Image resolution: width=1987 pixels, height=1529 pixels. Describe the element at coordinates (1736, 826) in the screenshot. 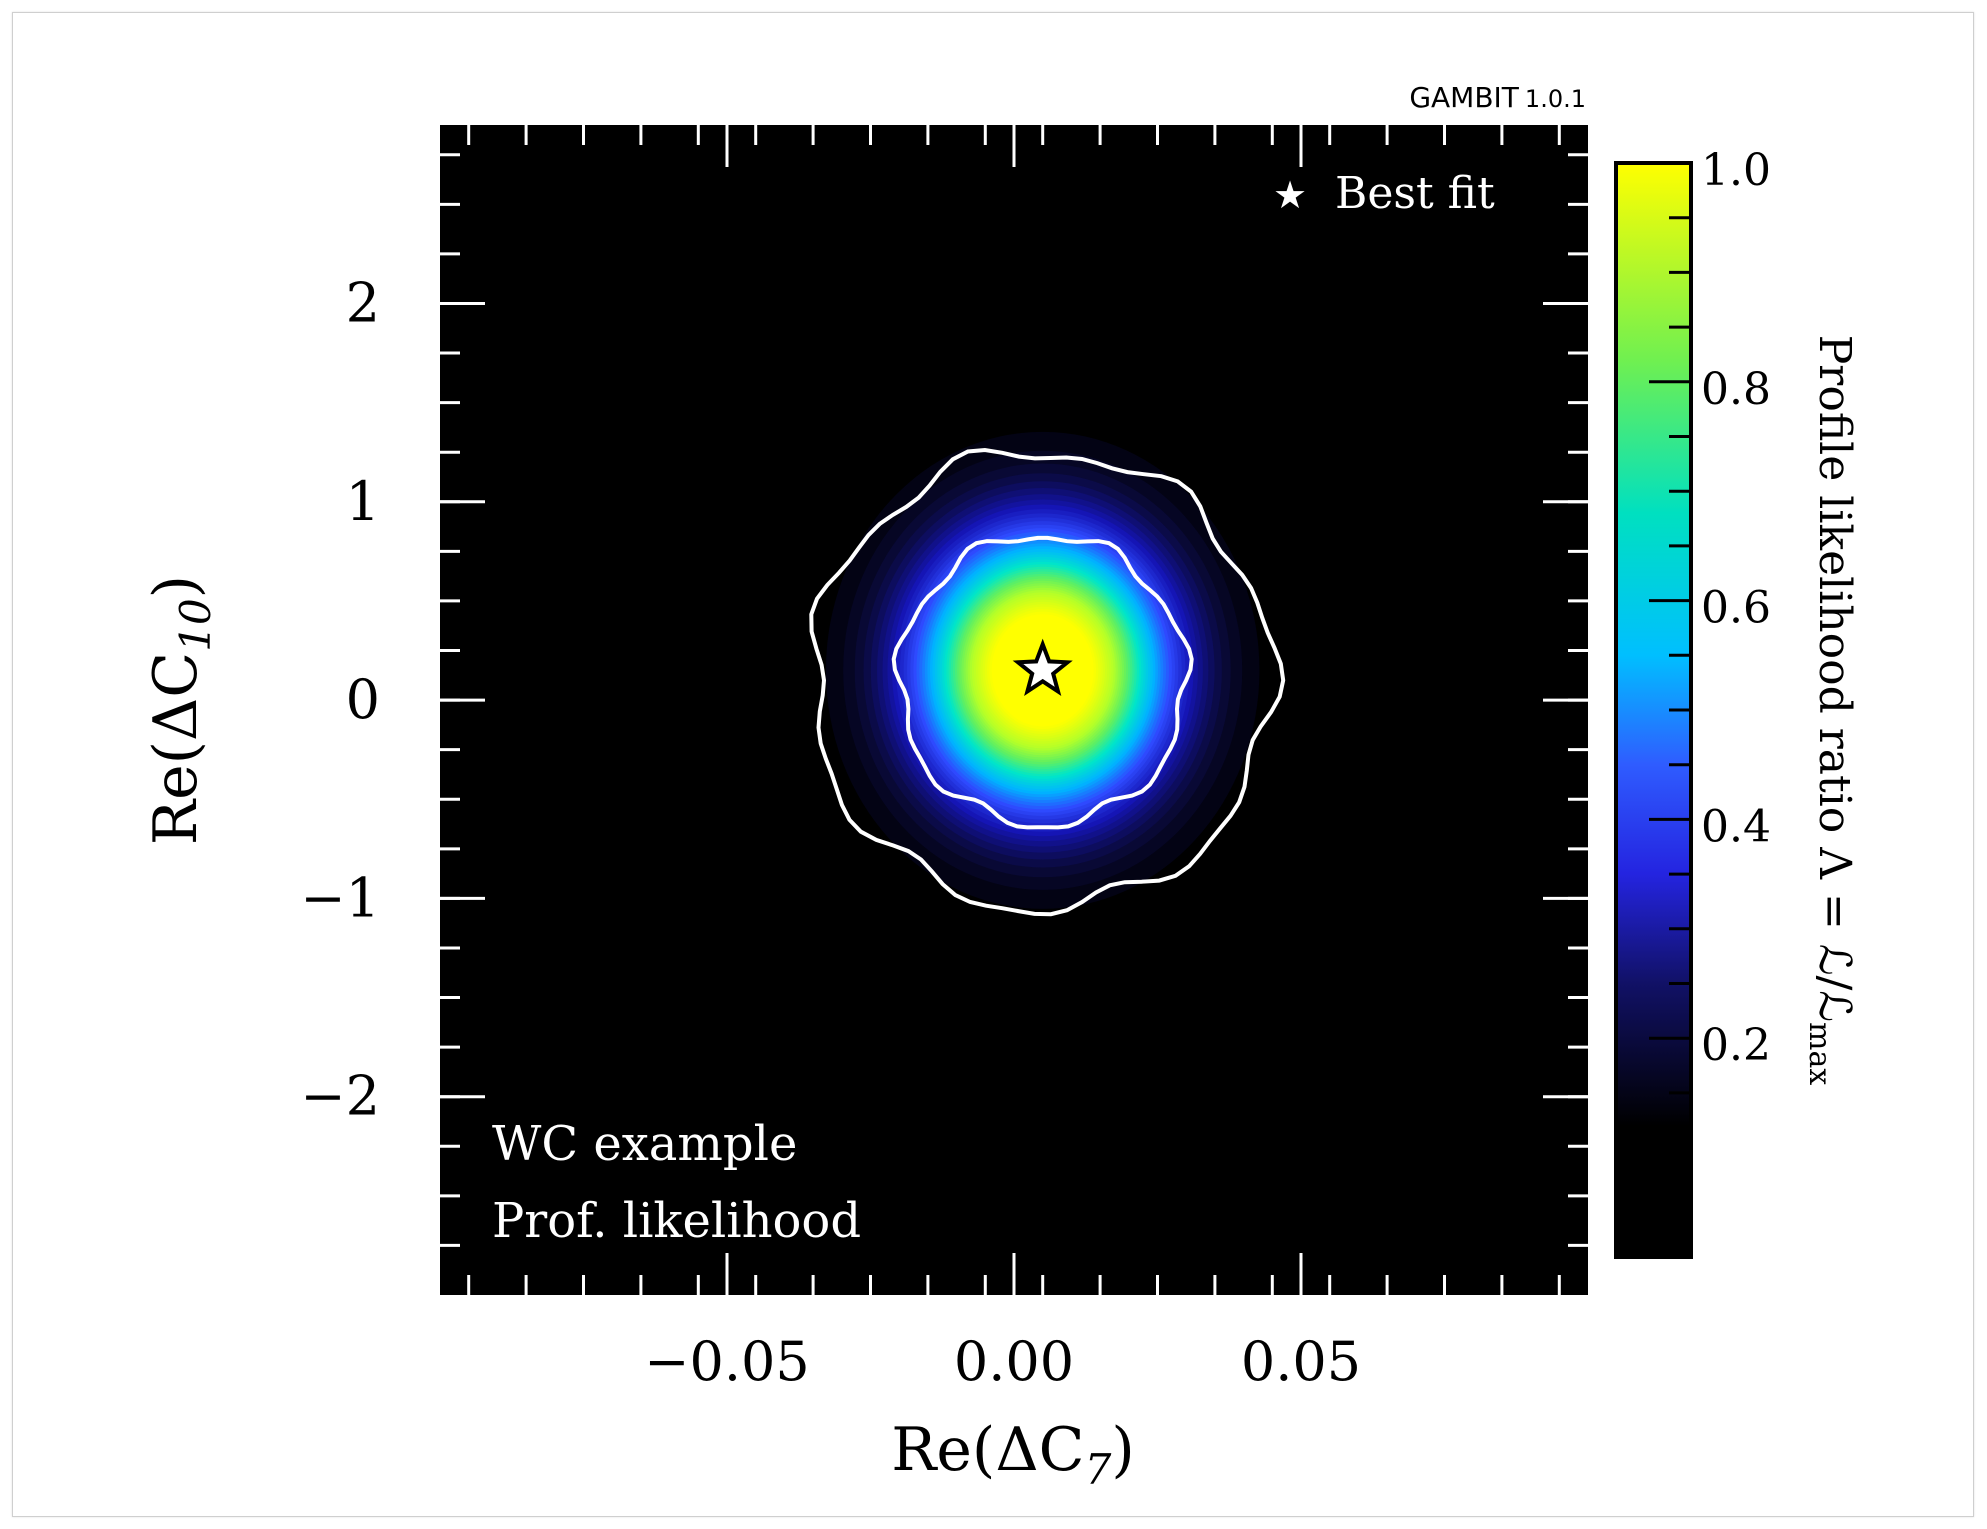

I see `colorbar-tick-label: 0.4` at that location.